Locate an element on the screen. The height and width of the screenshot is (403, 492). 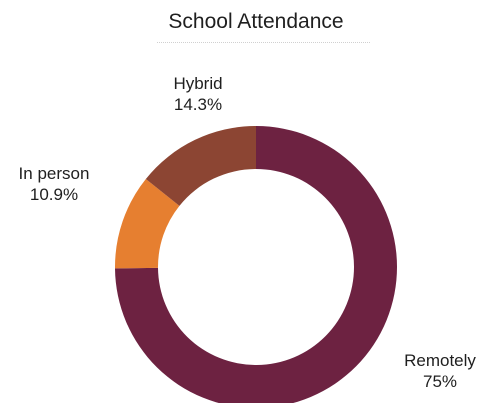
slice-label-remotely: Remotely 75% is located at coordinates (440, 371).